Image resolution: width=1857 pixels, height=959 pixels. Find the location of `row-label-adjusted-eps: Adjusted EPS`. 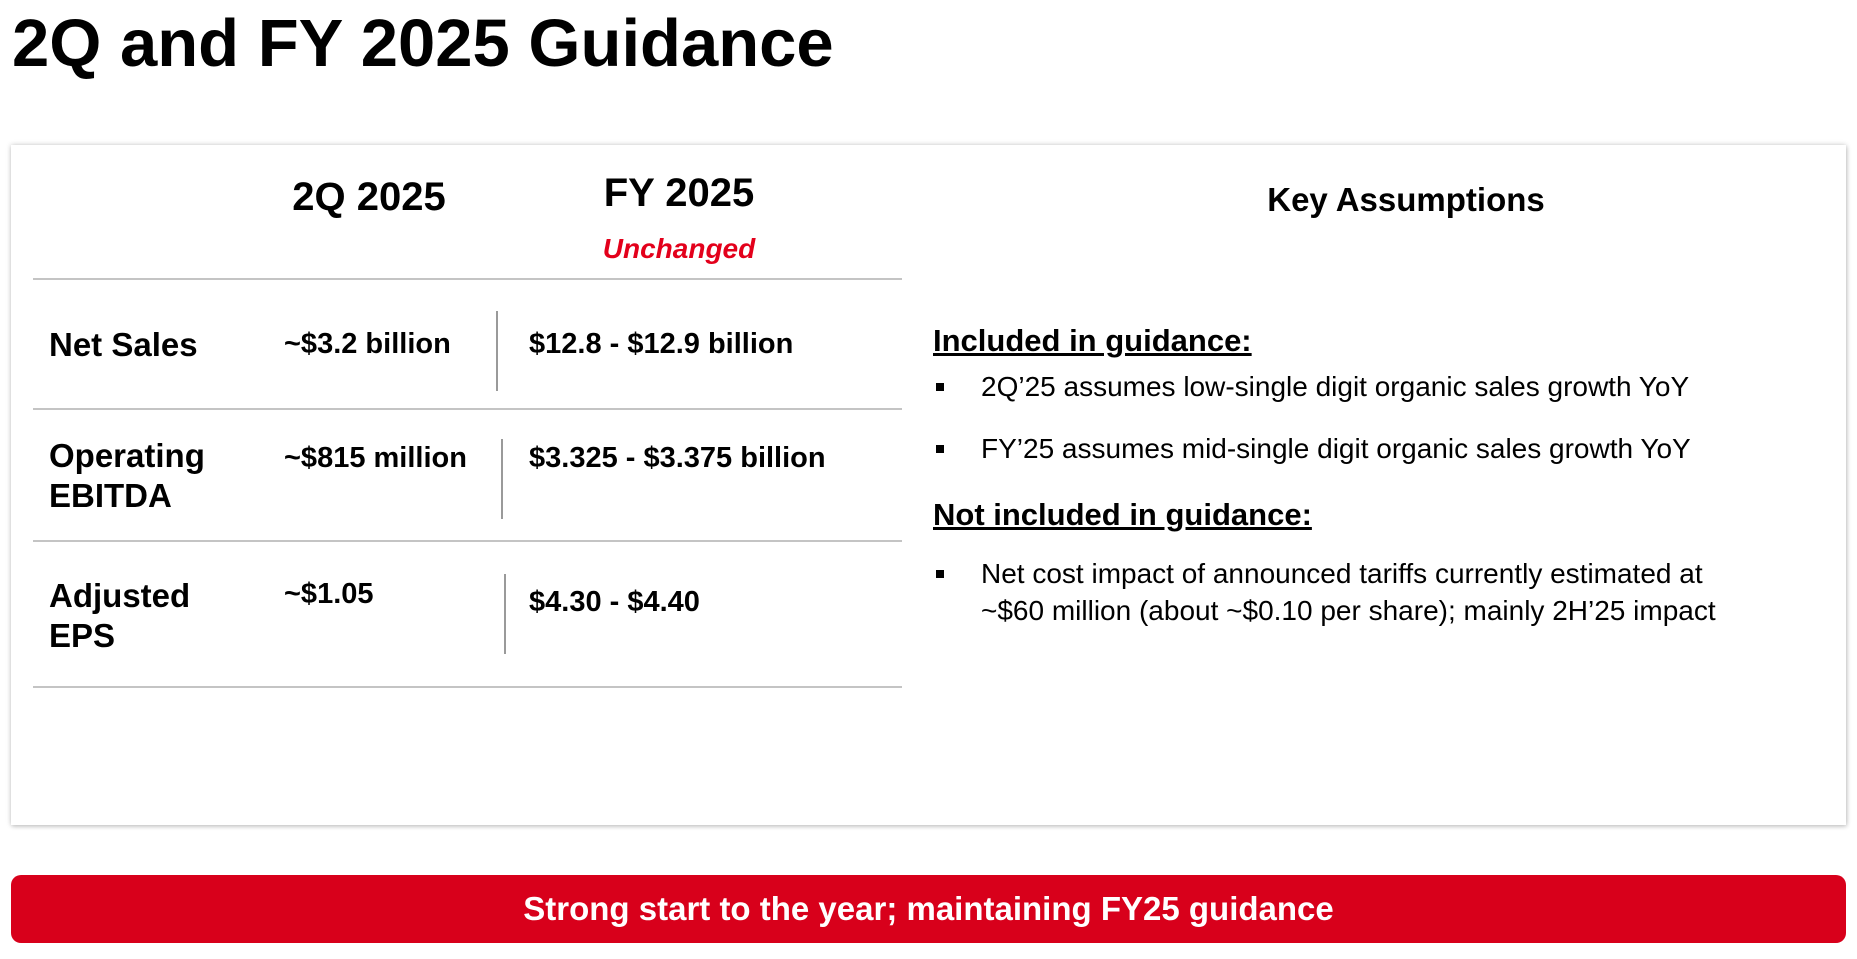

row-label-adjusted-eps: Adjusted EPS is located at coordinates (119, 616).